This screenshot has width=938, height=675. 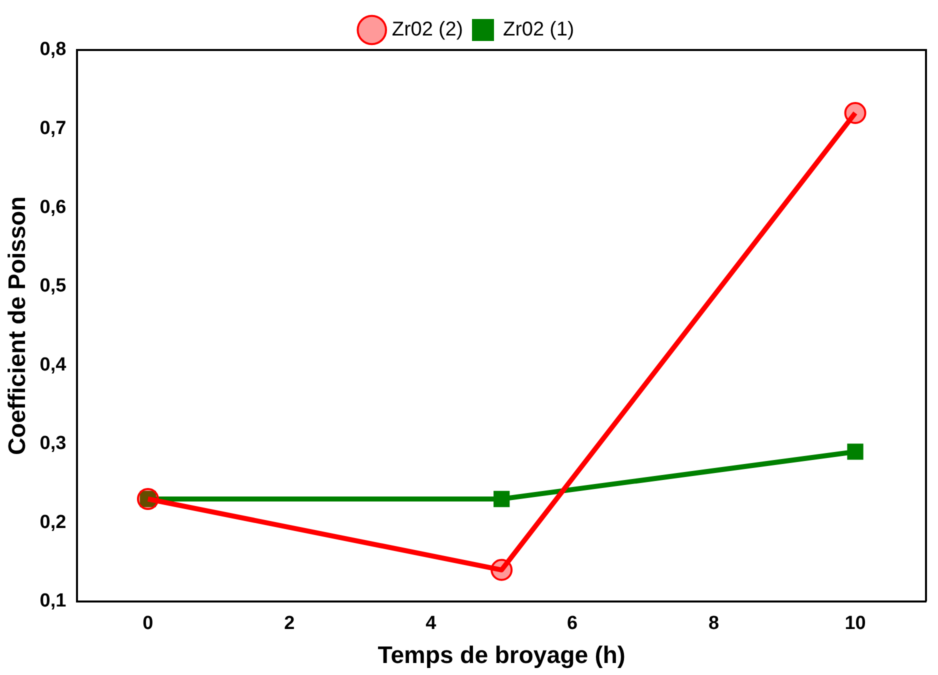 What do you see at coordinates (53, 286) in the screenshot?
I see `y-tick-label: 0,5` at bounding box center [53, 286].